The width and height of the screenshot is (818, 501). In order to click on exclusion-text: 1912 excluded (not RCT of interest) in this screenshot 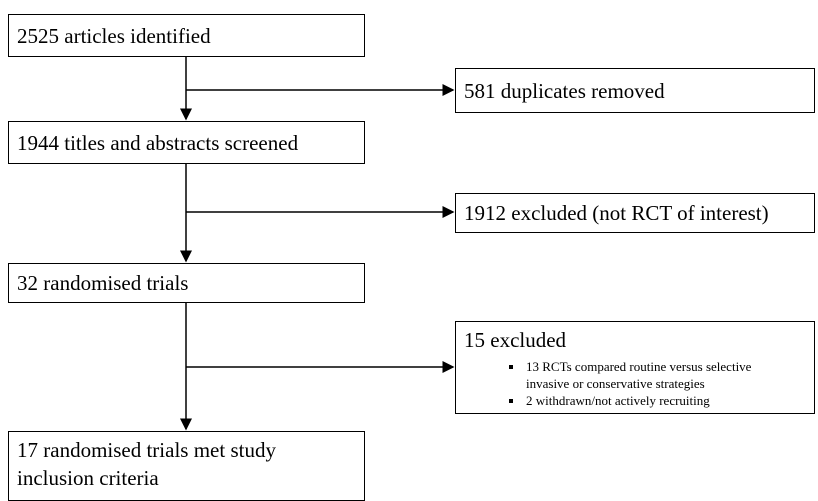, I will do `click(616, 213)`.